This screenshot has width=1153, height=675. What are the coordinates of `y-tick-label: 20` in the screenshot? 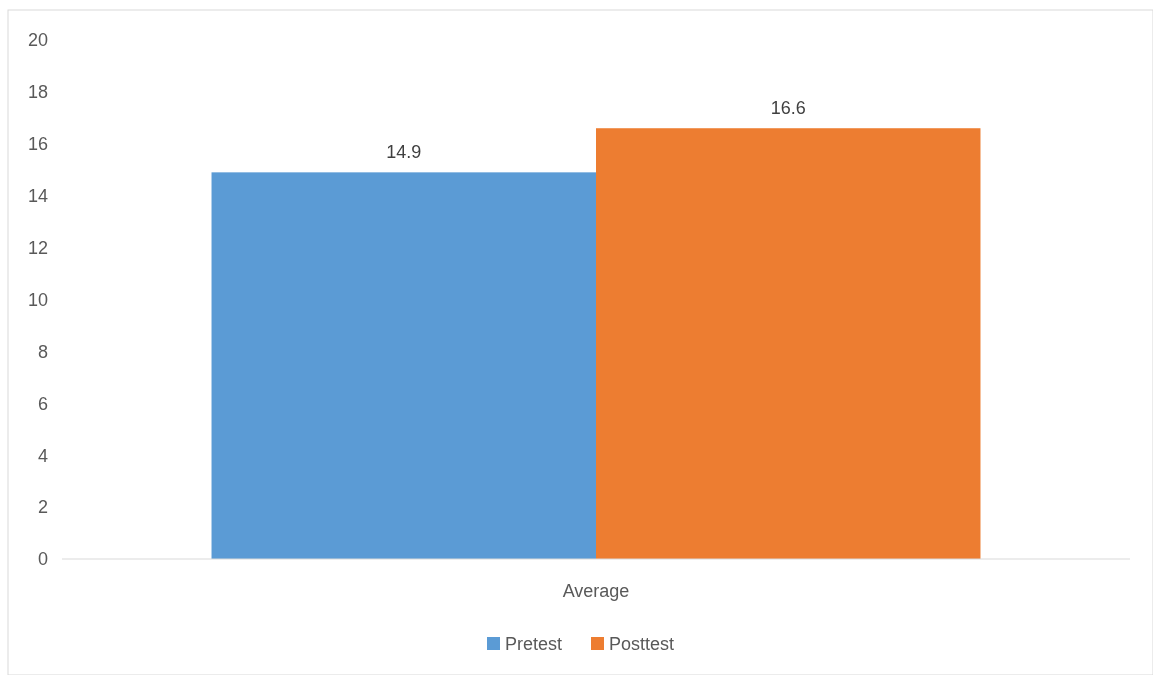 It's located at (37, 40).